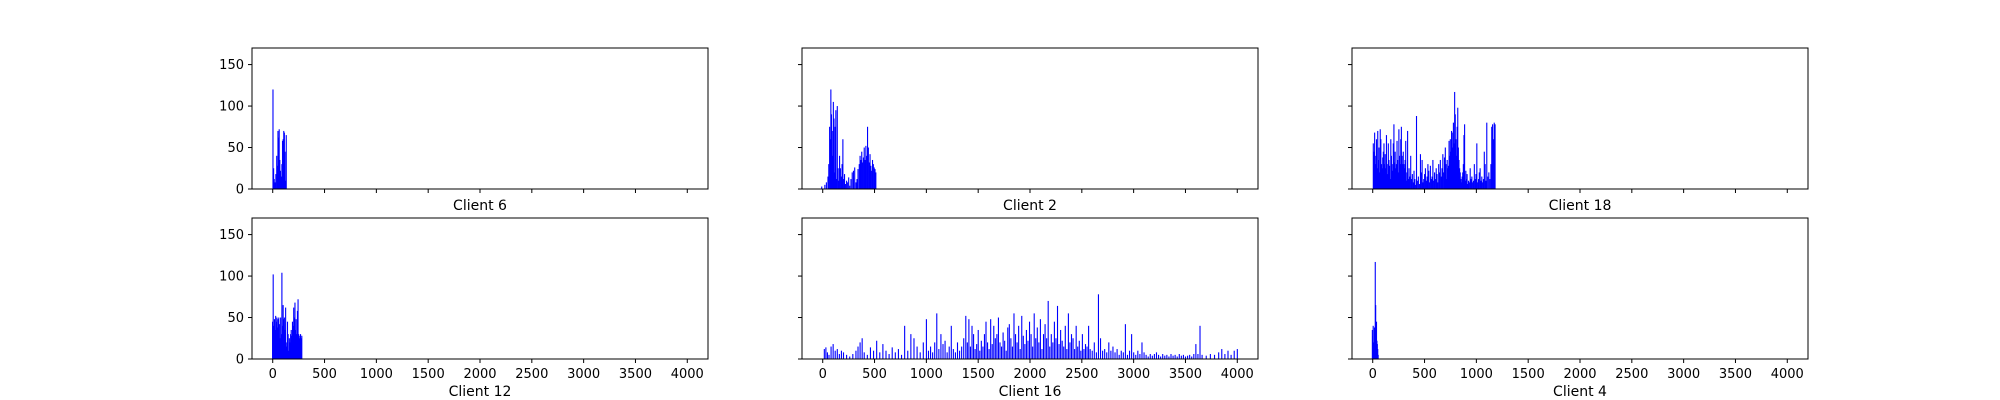  I want to click on subplot-3: Client 18, so click(1578, 130).